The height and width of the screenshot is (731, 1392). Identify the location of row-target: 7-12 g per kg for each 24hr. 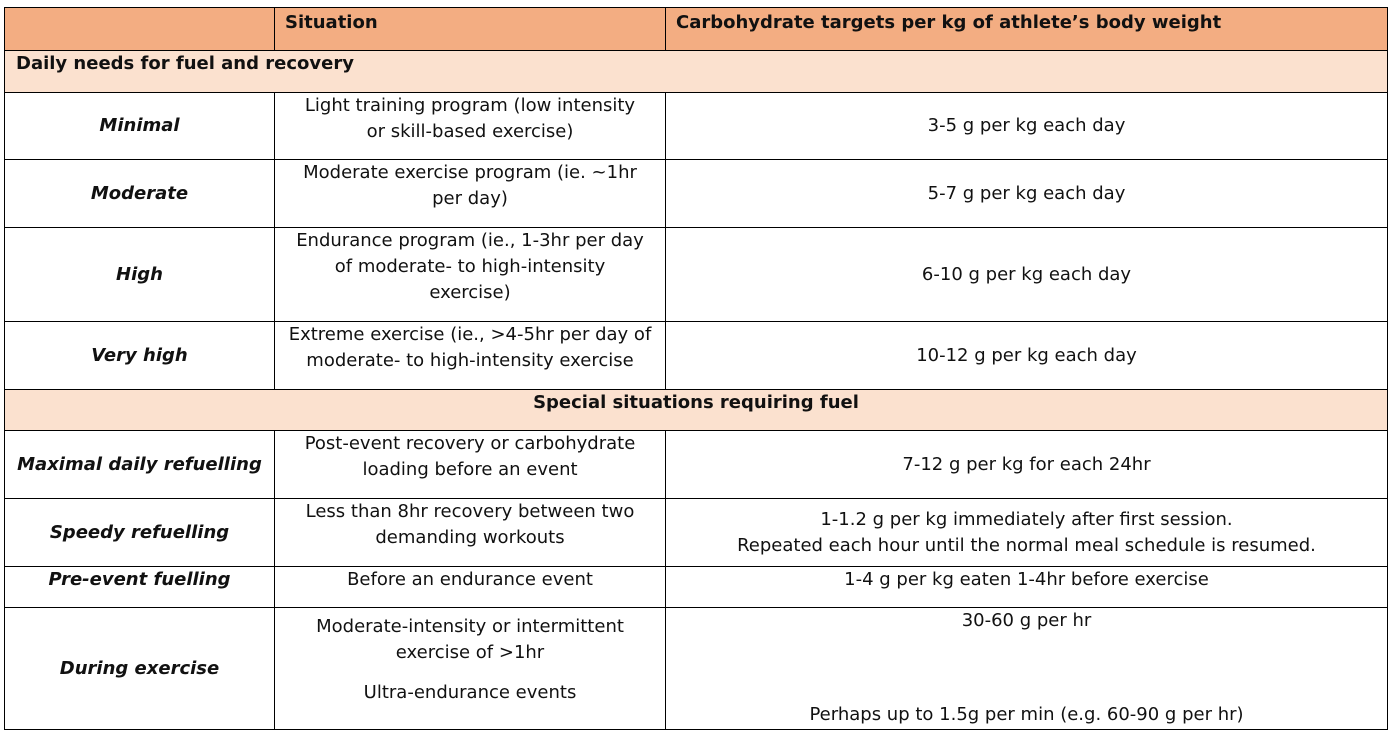
(1026, 464).